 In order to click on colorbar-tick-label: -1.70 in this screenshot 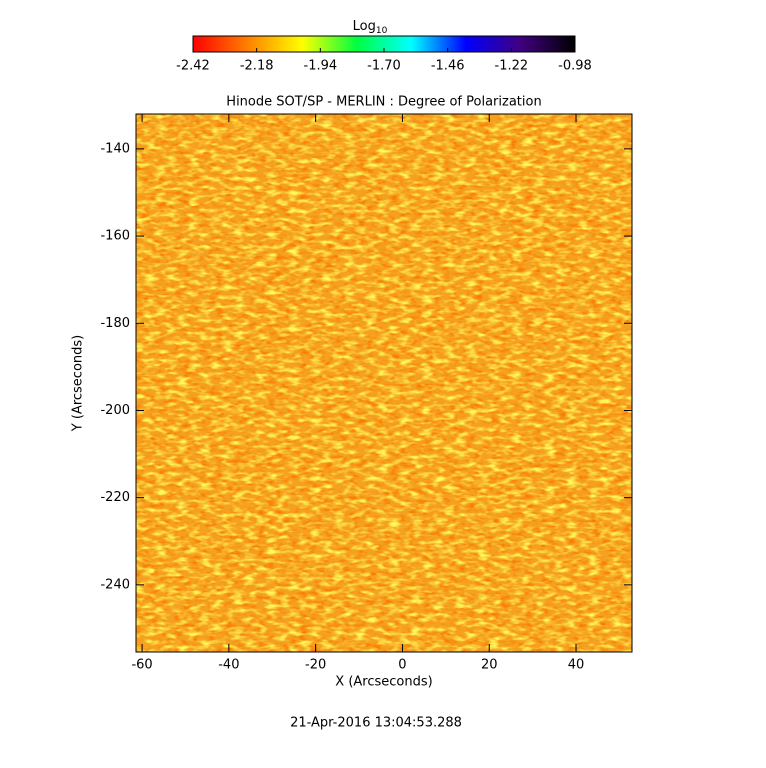, I will do `click(384, 66)`.